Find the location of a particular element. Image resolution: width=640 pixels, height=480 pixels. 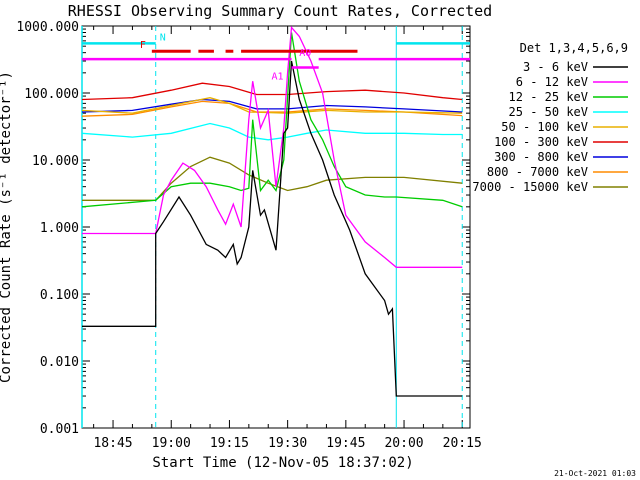

x-tick-label: 18:45 is located at coordinates (112, 443).